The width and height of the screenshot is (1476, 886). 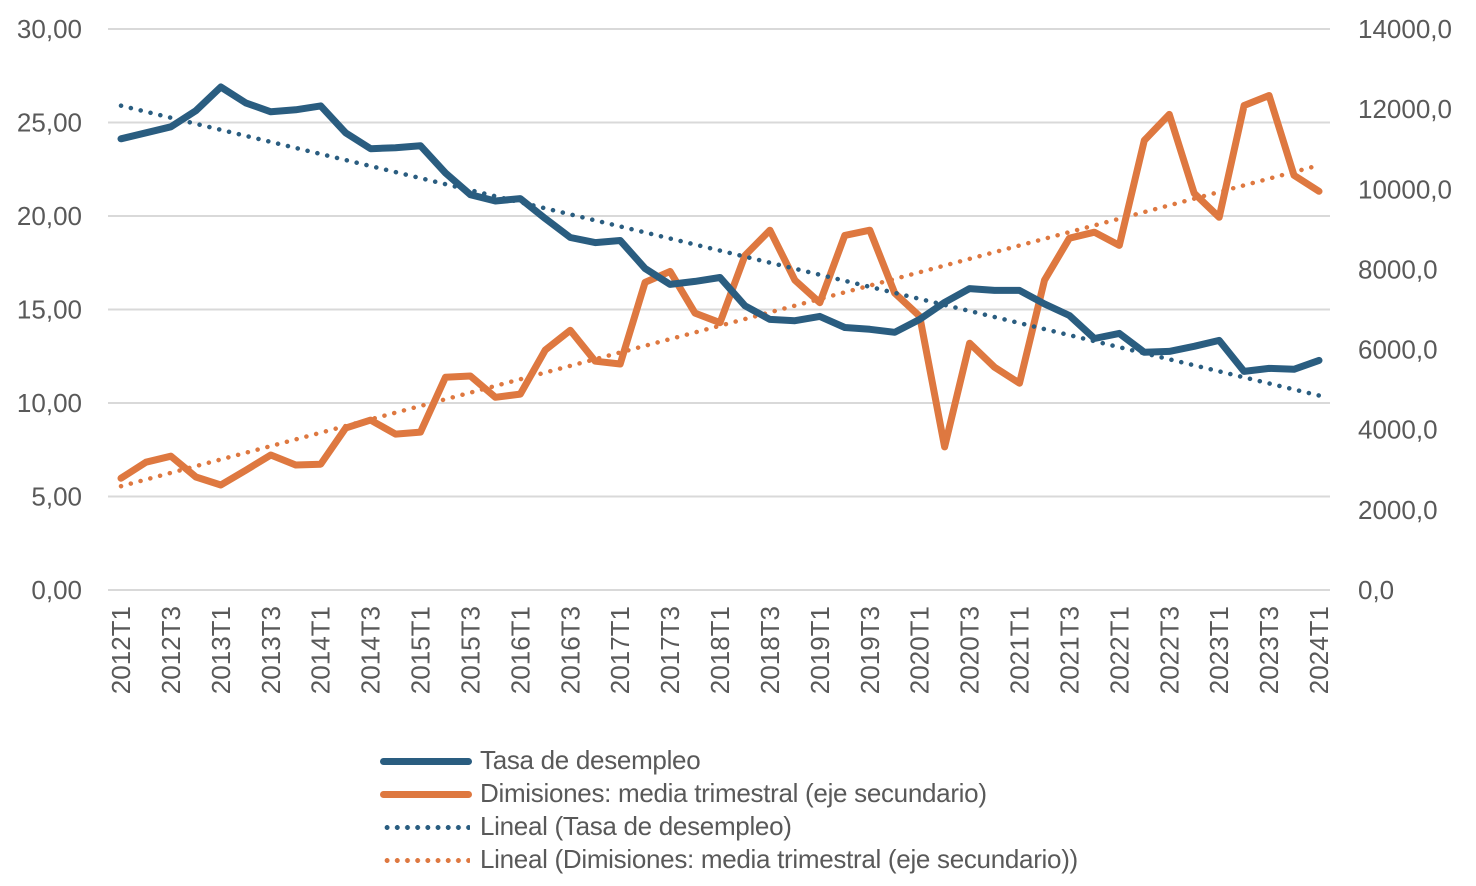 What do you see at coordinates (49, 123) in the screenshot?
I see `y-tick-label: 25,00` at bounding box center [49, 123].